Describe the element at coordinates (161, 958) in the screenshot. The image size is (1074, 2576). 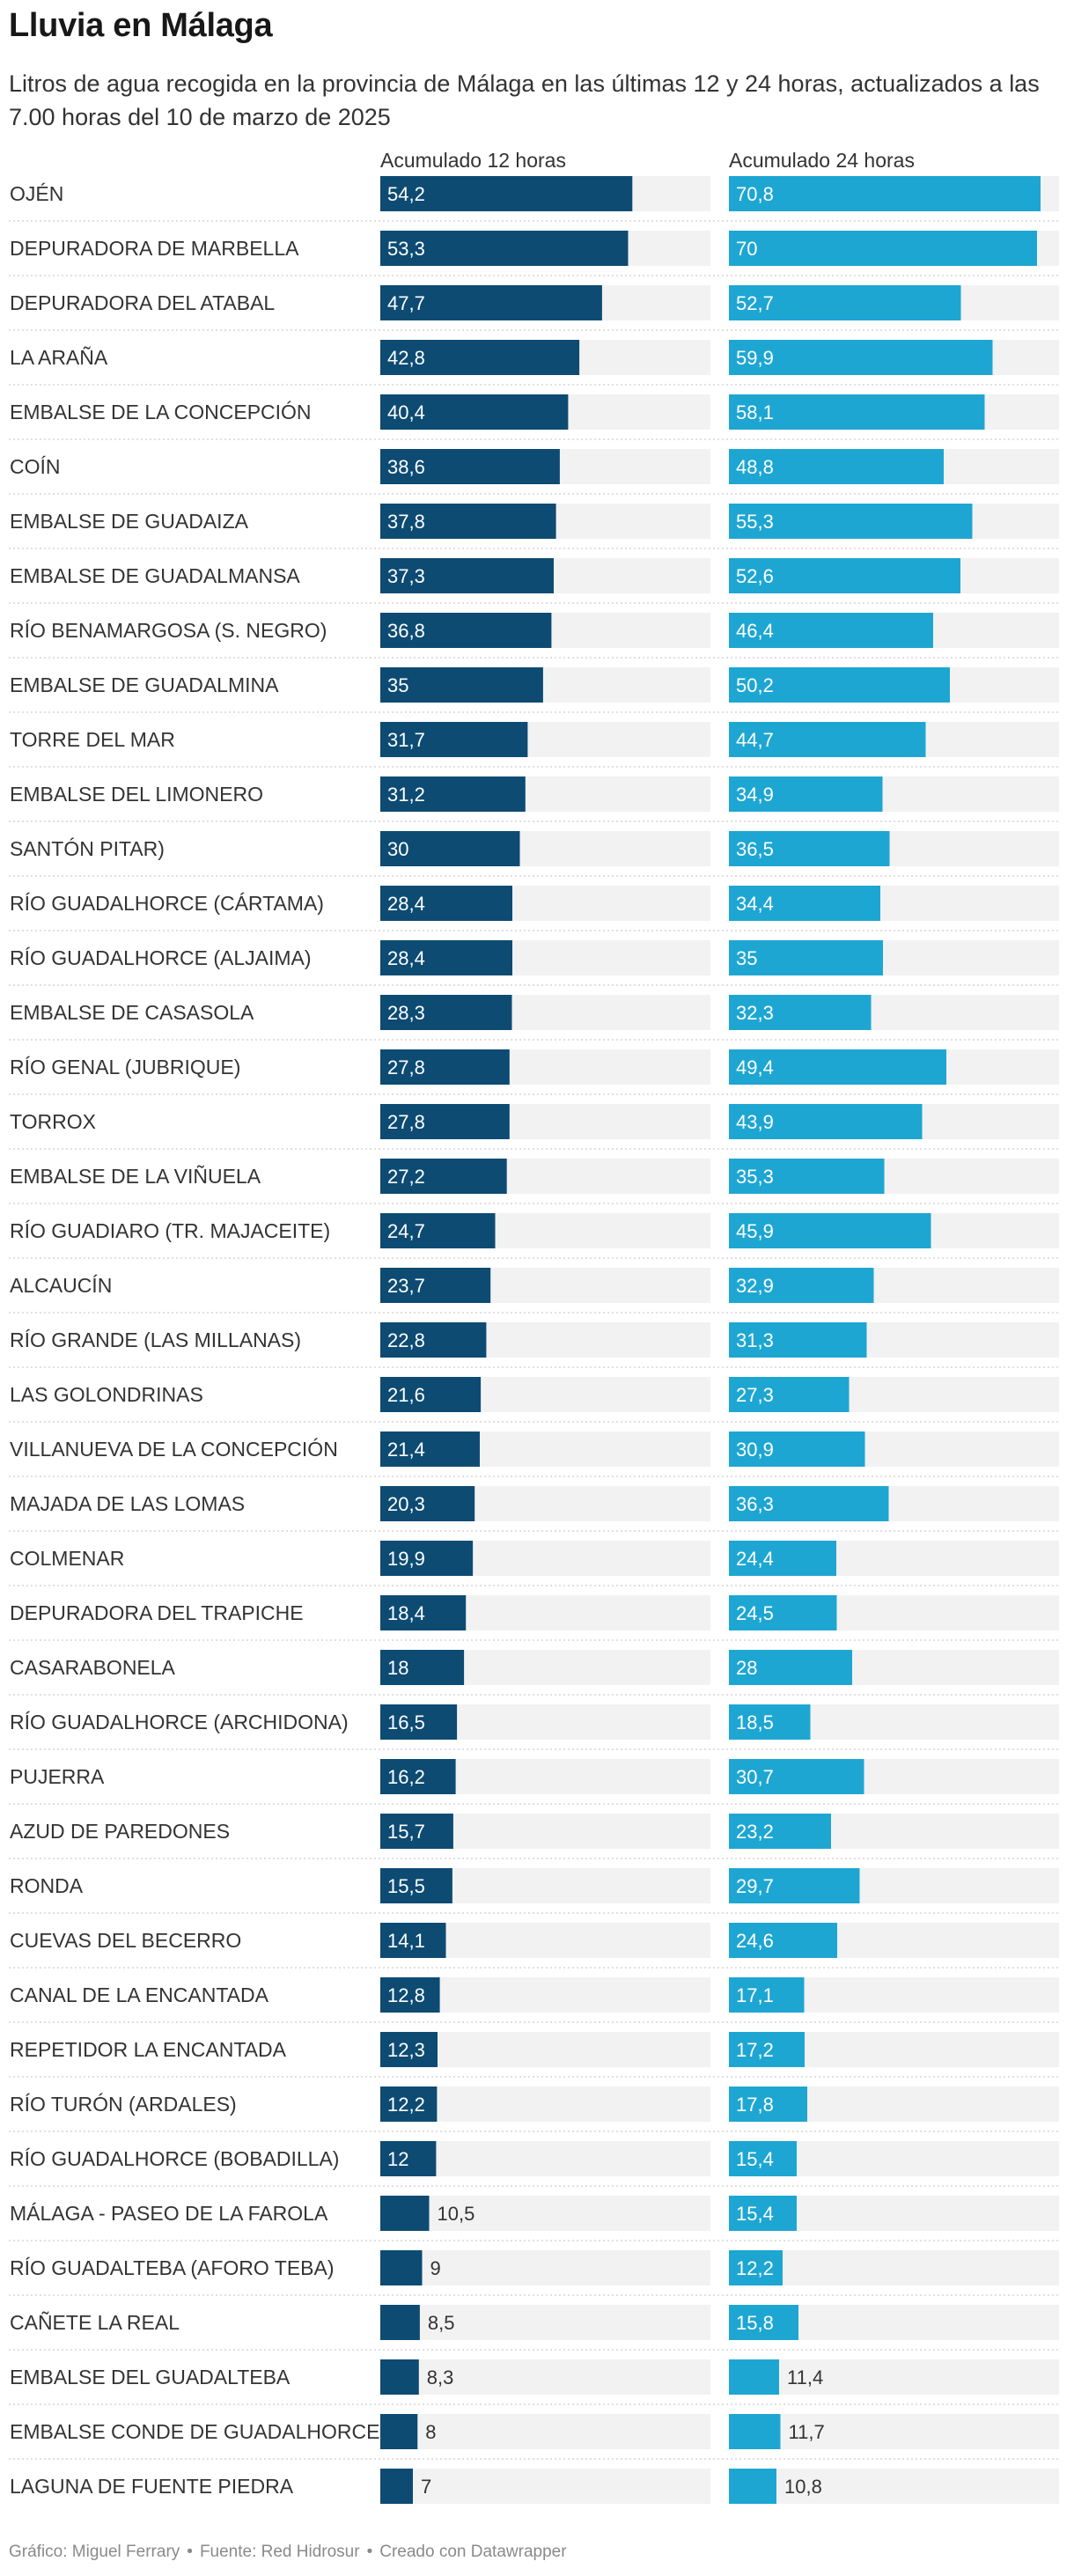
I see `category-label: RÍO GUADALHORCE (ALJAIMA)` at that location.